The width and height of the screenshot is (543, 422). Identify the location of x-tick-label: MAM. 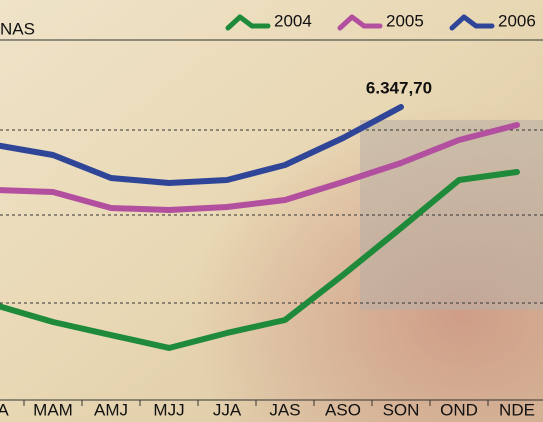
(53, 409).